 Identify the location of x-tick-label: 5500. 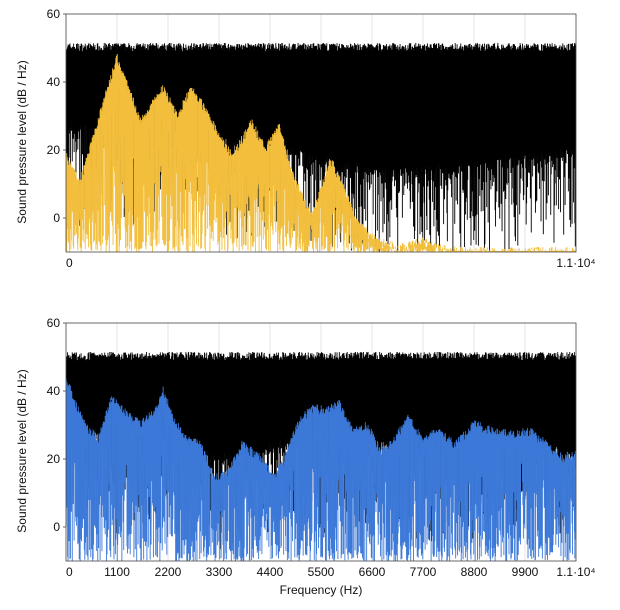
(321, 572).